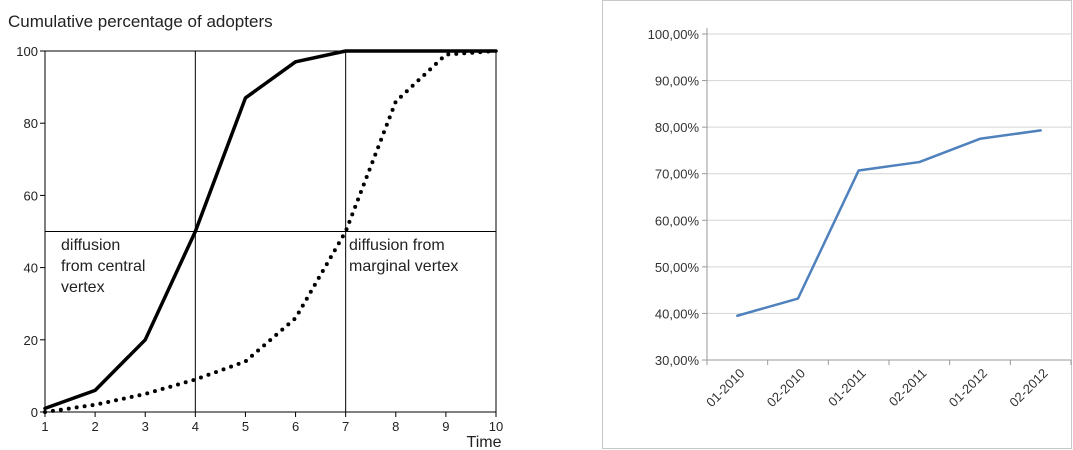 The image size is (1073, 450). I want to click on x-tick-label: 01-2011, so click(847, 388).